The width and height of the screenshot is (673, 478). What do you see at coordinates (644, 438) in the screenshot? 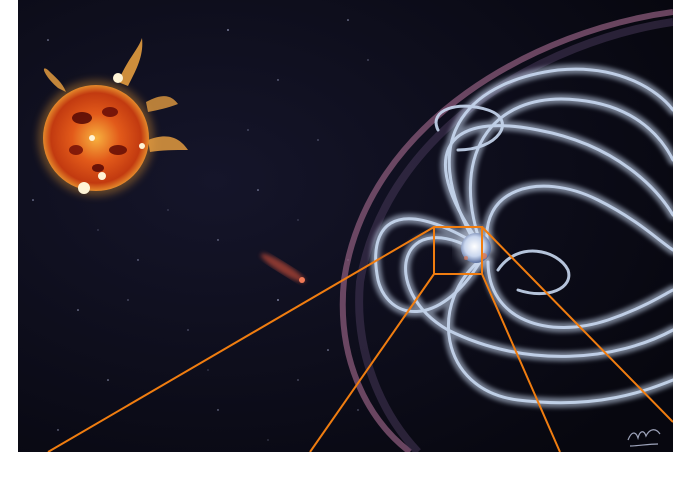
I see `artist-signature` at bounding box center [644, 438].